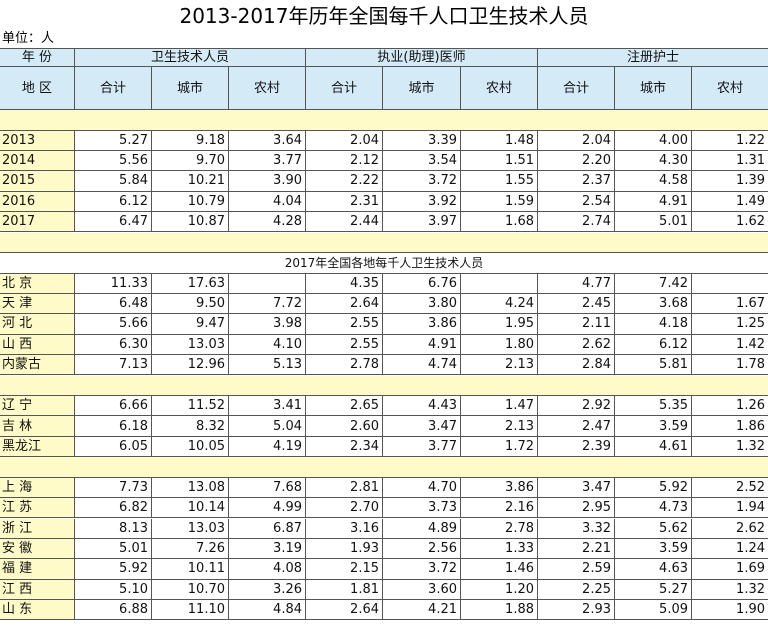  What do you see at coordinates (730, 345) in the screenshot?
I see `value-cell: 1.42` at bounding box center [730, 345].